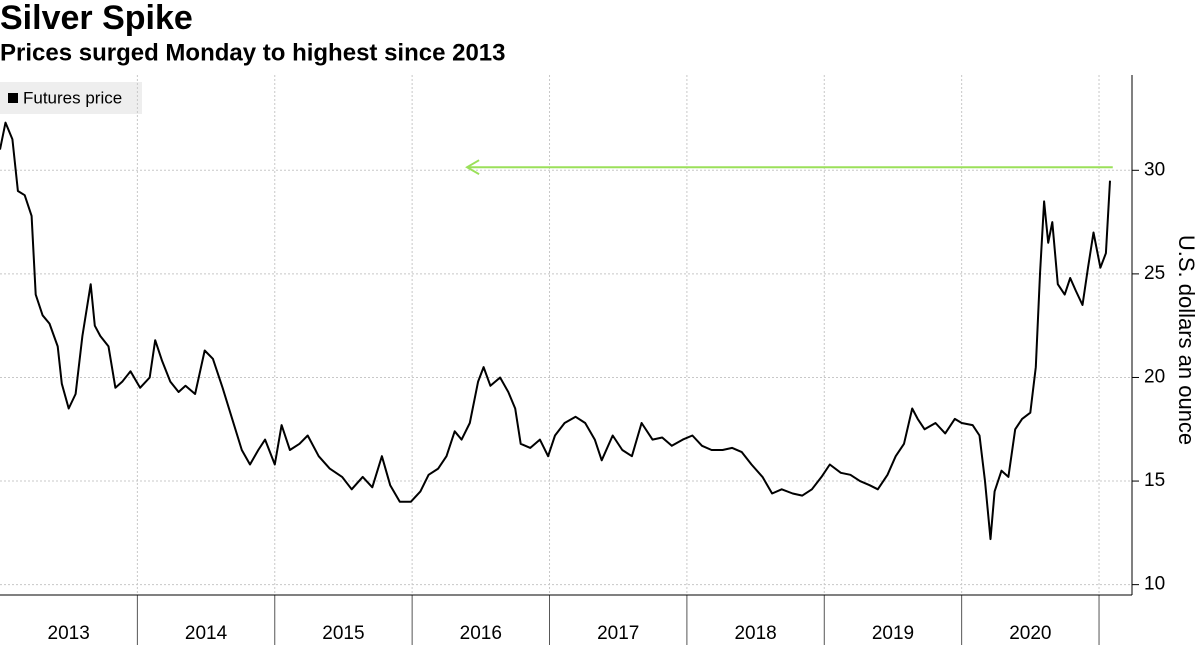 The image size is (1200, 653). I want to click on y-tick-label: 10, so click(1154, 584).